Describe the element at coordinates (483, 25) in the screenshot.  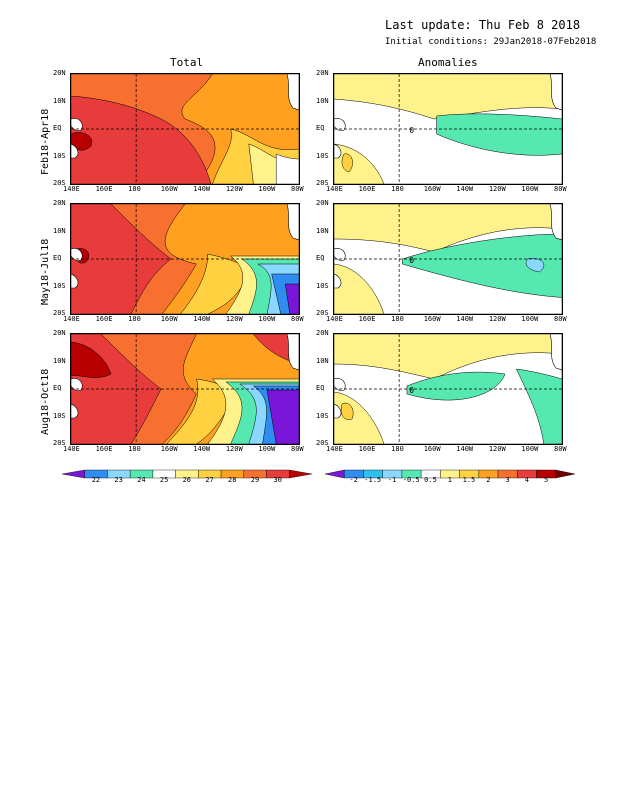
I see `last-update-text: Last update: Thu Feb 8 2018` at that location.